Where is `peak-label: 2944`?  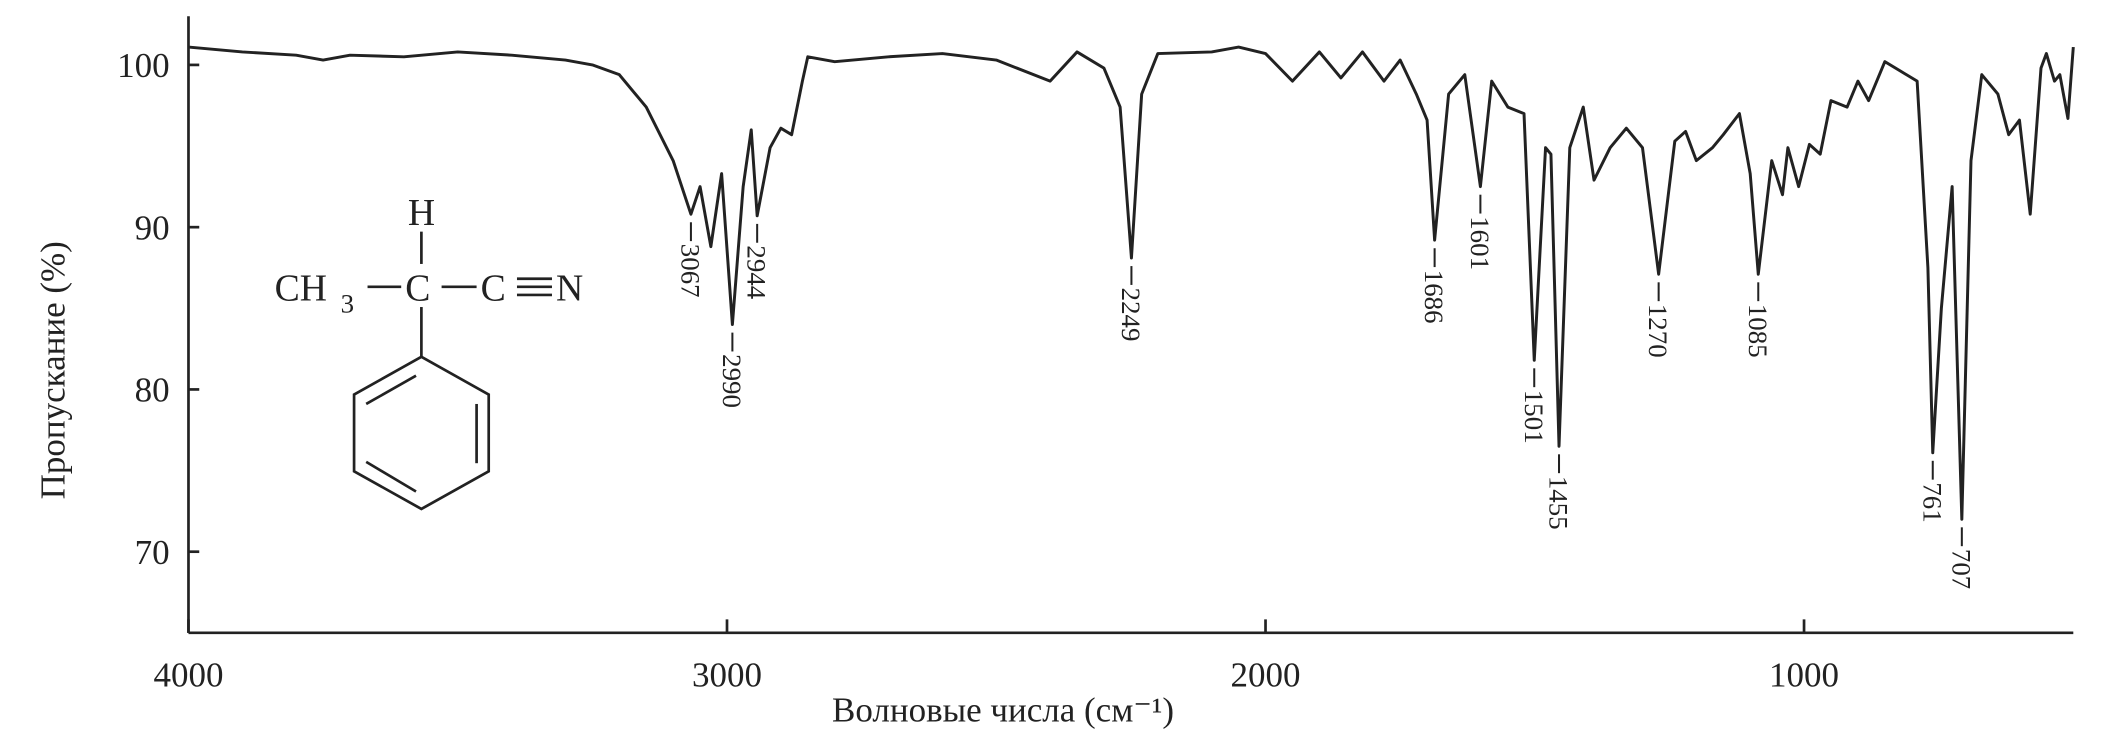
peak-label: 2944 is located at coordinates (757, 272).